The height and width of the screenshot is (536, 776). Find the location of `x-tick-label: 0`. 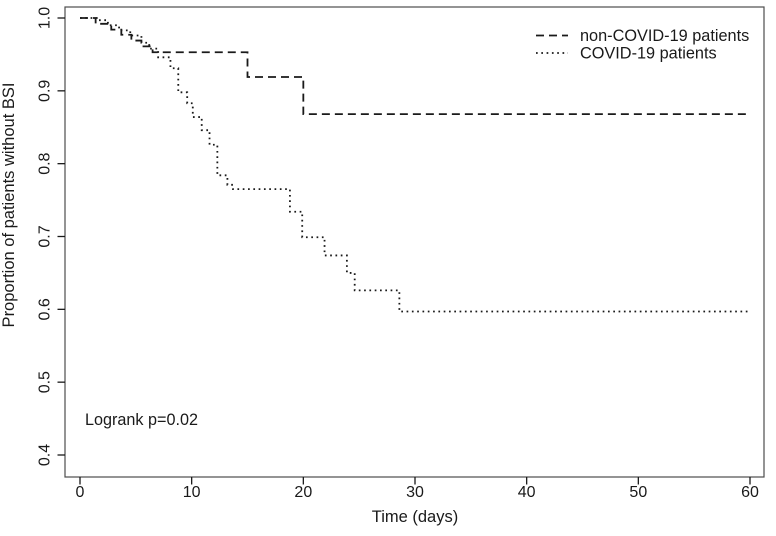

x-tick-label: 0 is located at coordinates (80, 492).